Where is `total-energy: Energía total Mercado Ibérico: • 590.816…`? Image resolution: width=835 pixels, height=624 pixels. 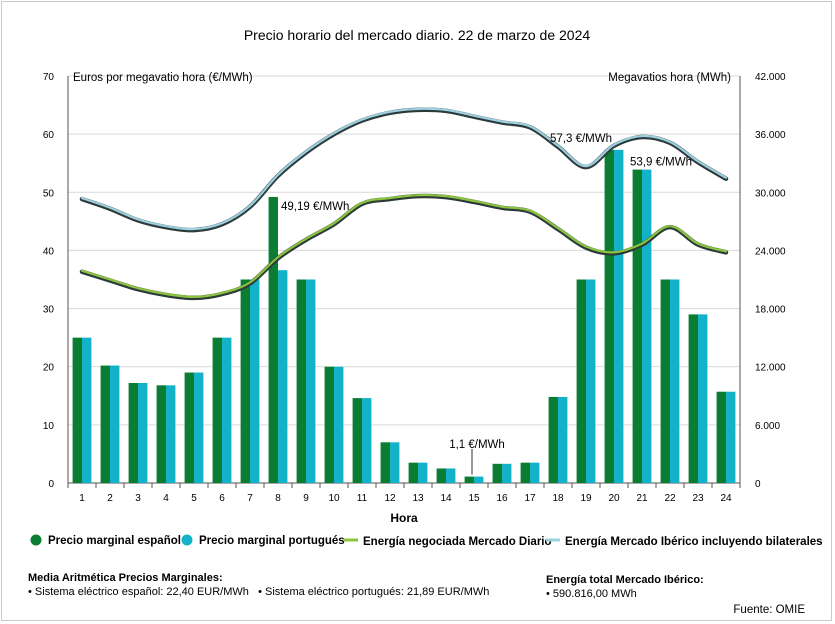
total-energy: Energía total Mercado Ibérico: • 590.816… is located at coordinates (625, 587).